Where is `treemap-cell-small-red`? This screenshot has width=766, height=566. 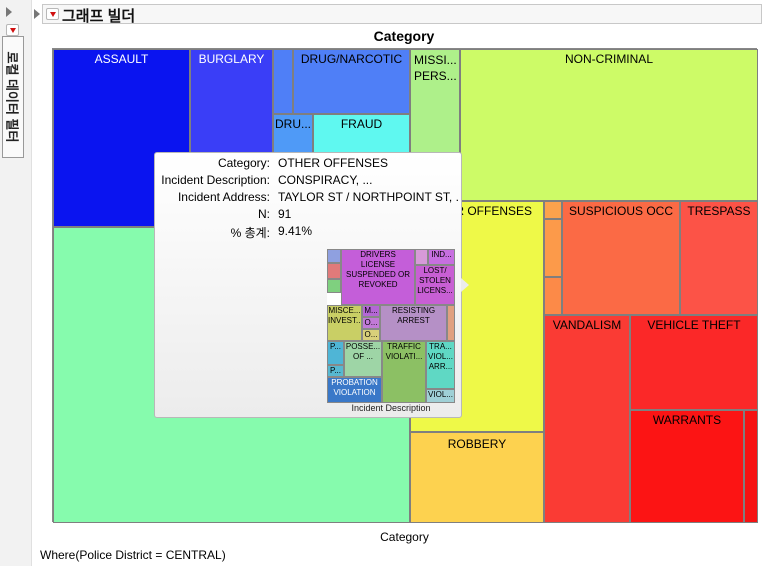 treemap-cell-small-red is located at coordinates (751, 466).